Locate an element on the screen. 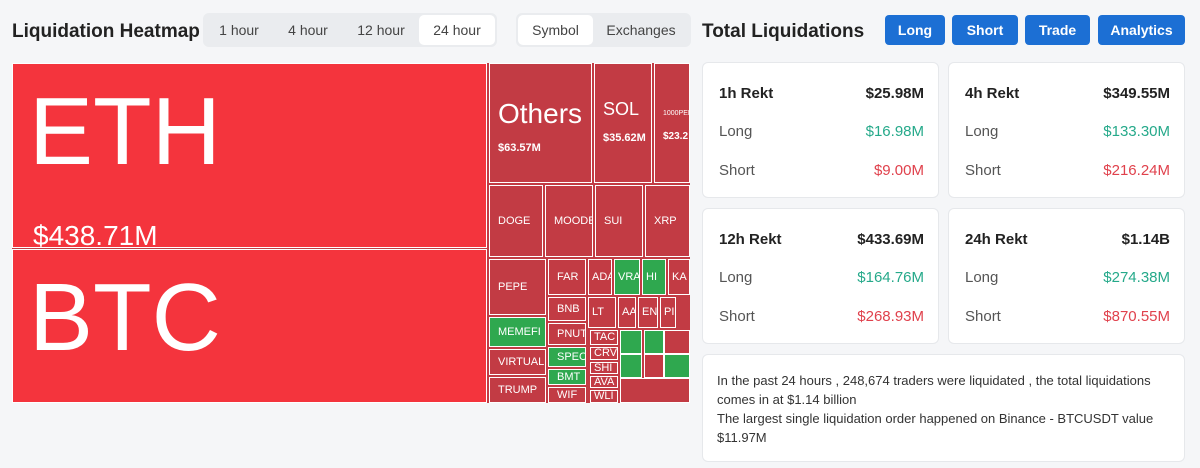 The image size is (1200, 468). tile: SOL $35.62M is located at coordinates (623, 123).